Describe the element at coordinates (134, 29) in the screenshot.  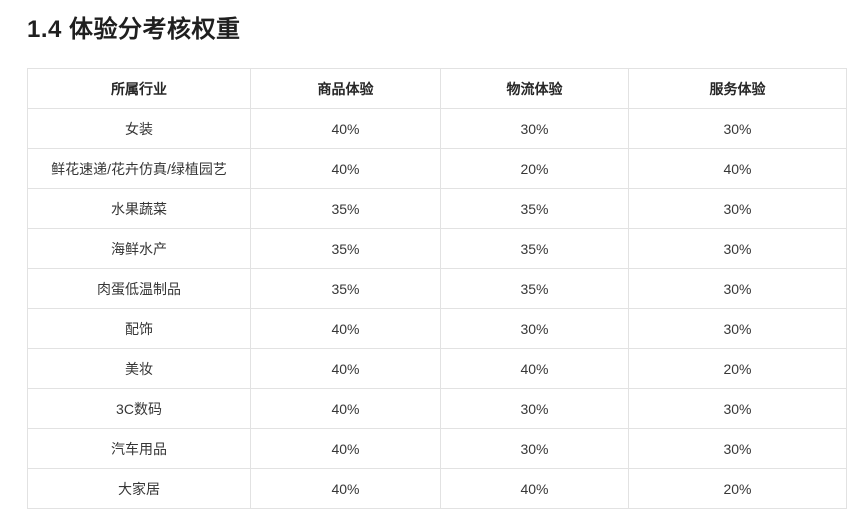
I see `section-title: 1.4 体验分考核权重` at that location.